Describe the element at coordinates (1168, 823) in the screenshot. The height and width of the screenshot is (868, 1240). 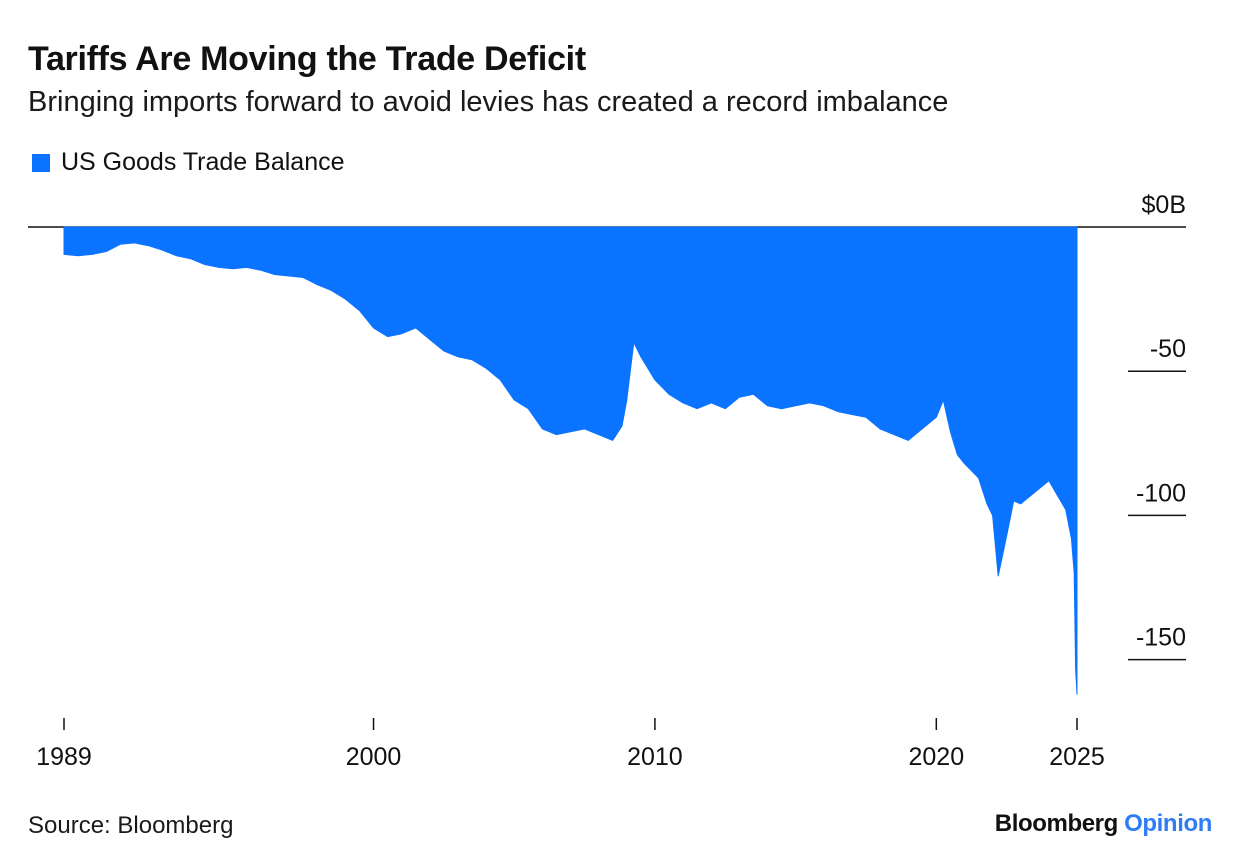
I see `brand-secondary: Opinion` at that location.